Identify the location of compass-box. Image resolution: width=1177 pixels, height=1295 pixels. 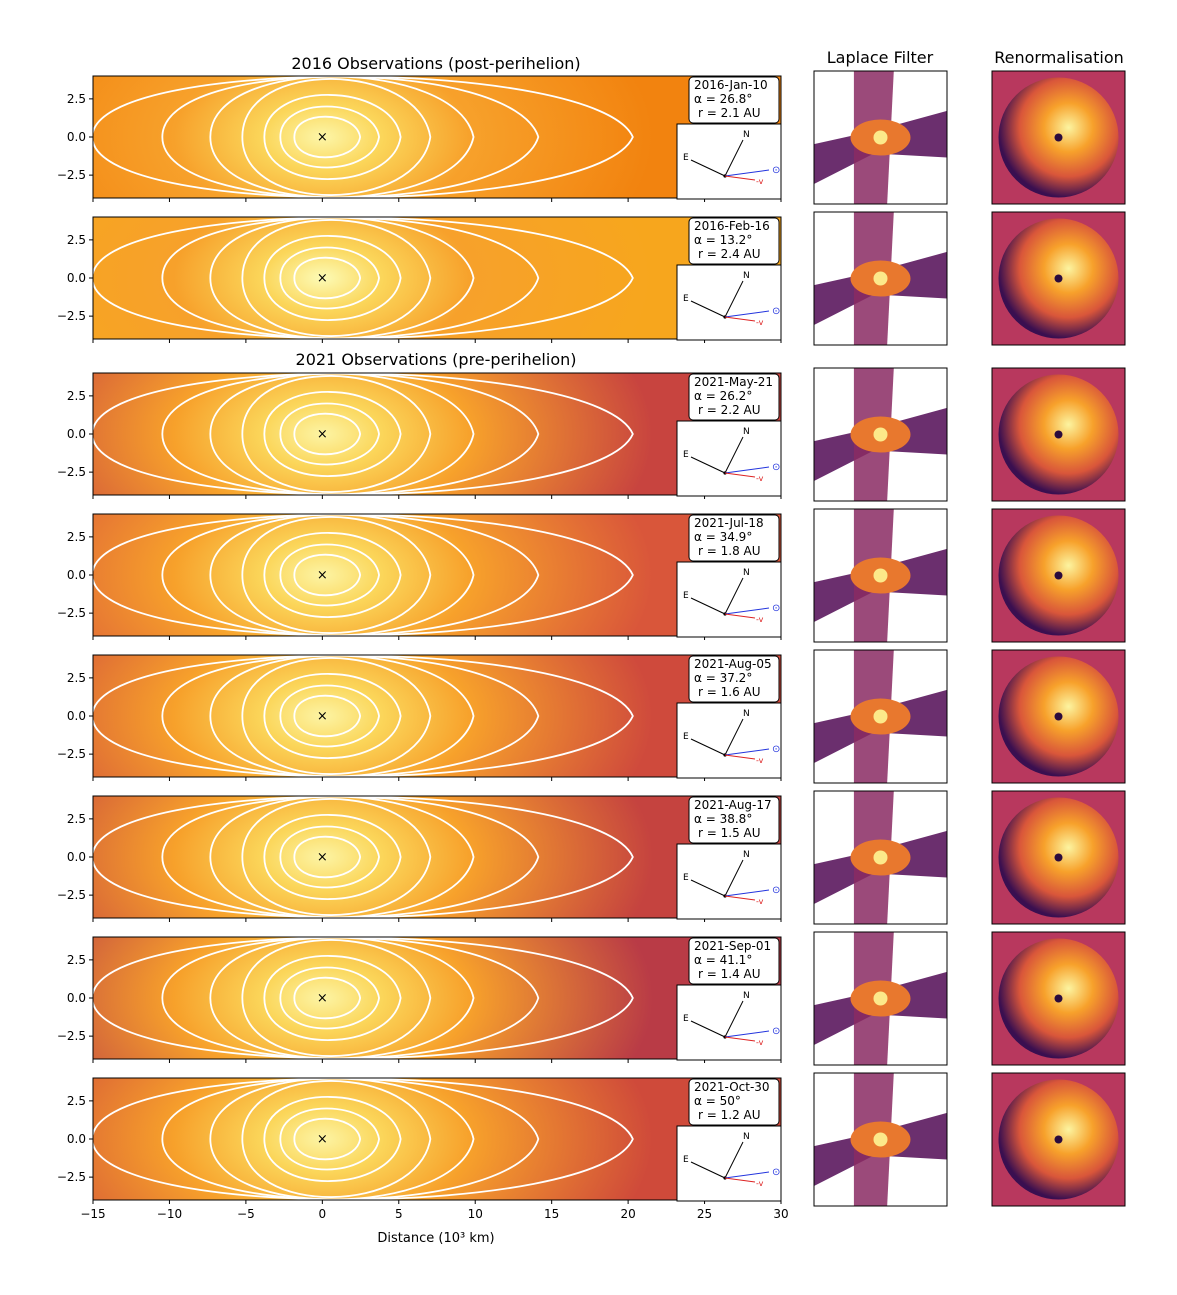
(729, 599).